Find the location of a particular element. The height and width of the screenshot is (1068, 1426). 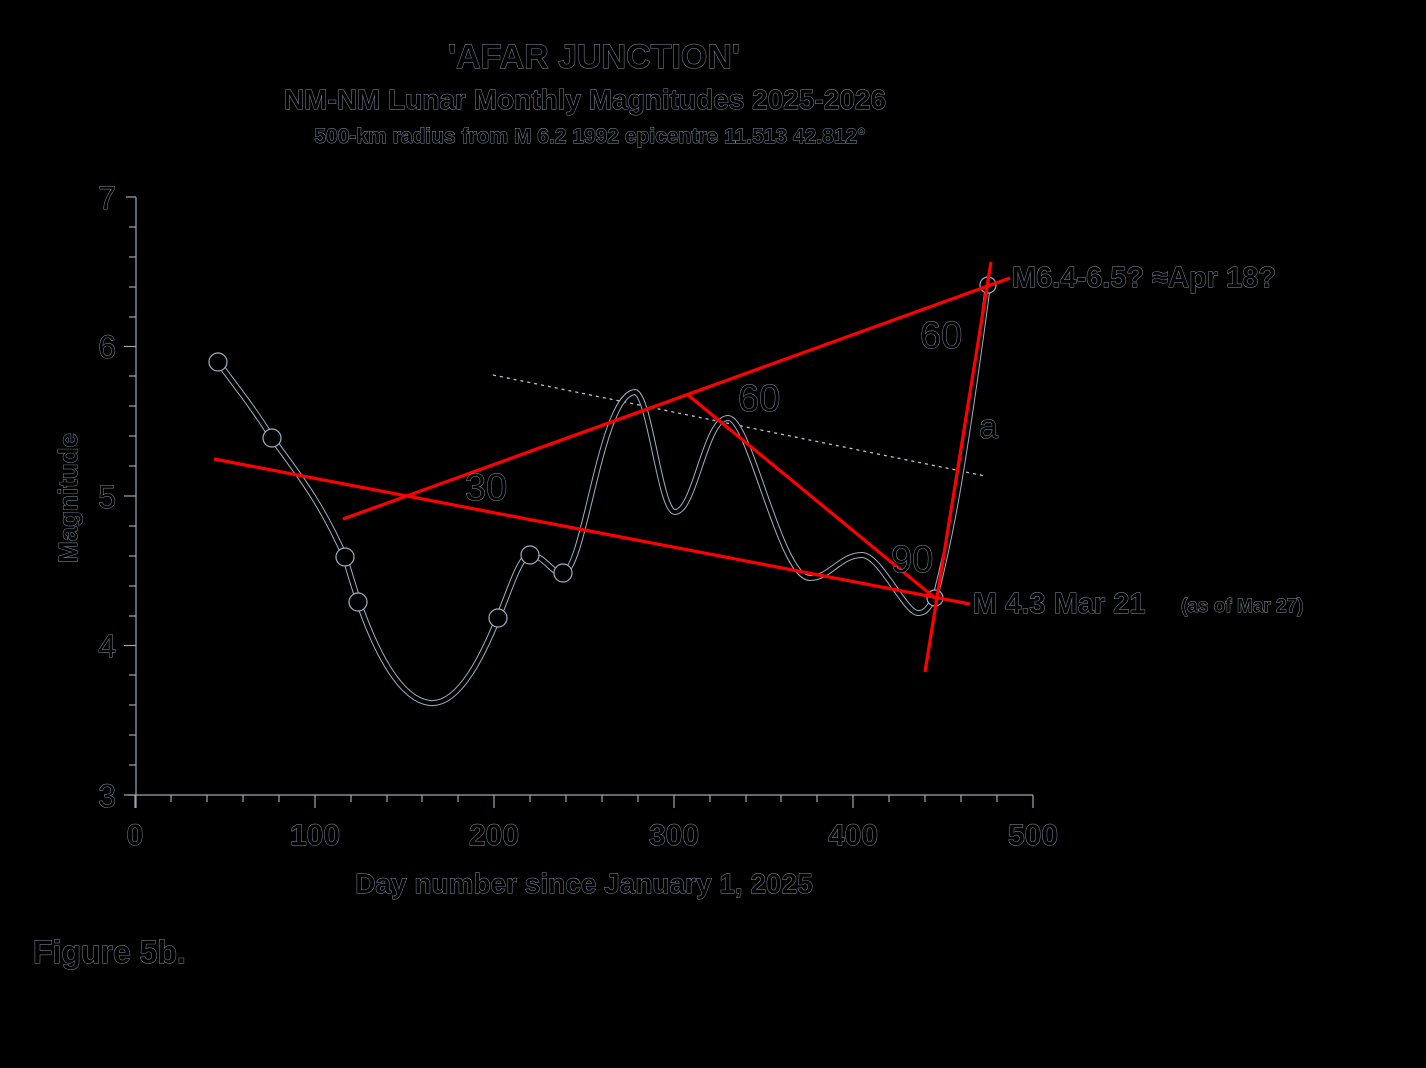

chart-title: 'AFAR JUNCTION' is located at coordinates (594, 57).